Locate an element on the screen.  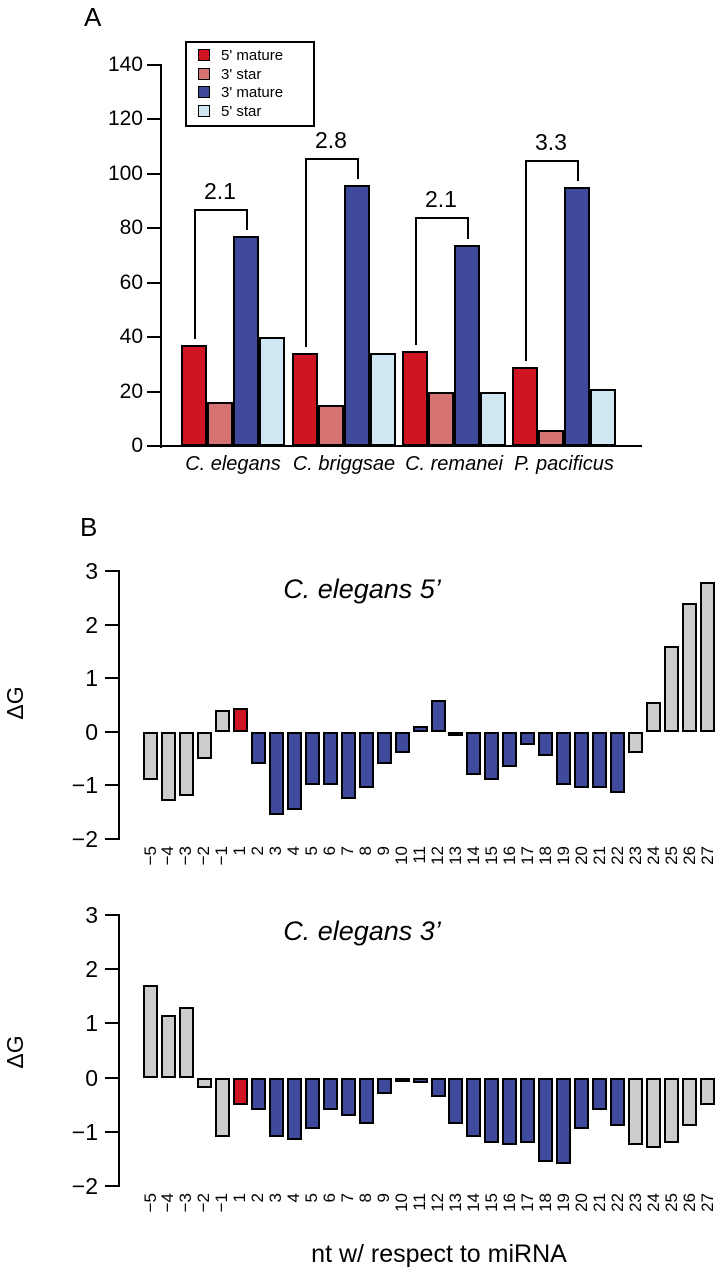
celegans-3prime-x-tick-label: −5 is located at coordinates (150, 1203).